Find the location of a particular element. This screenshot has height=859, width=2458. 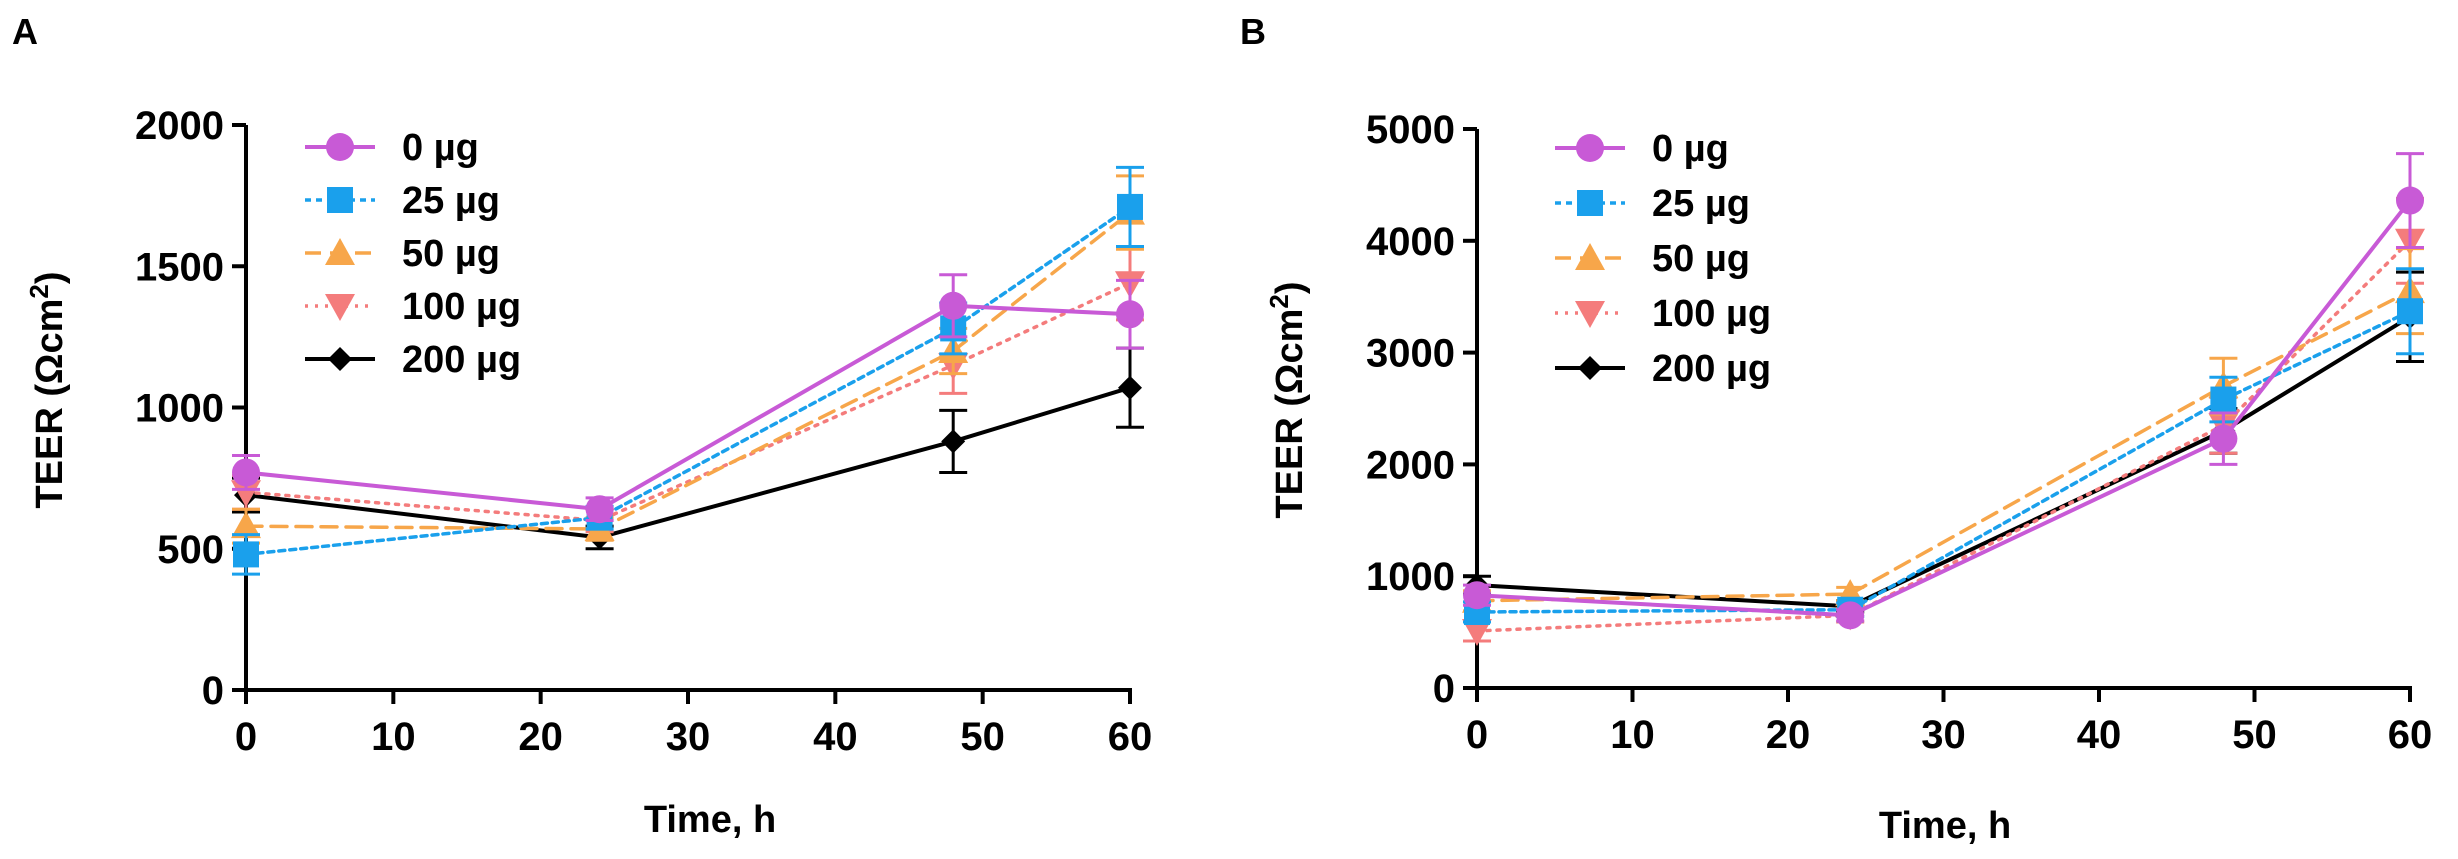

panel-b-legend-label: 200 µg is located at coordinates (1711, 369).